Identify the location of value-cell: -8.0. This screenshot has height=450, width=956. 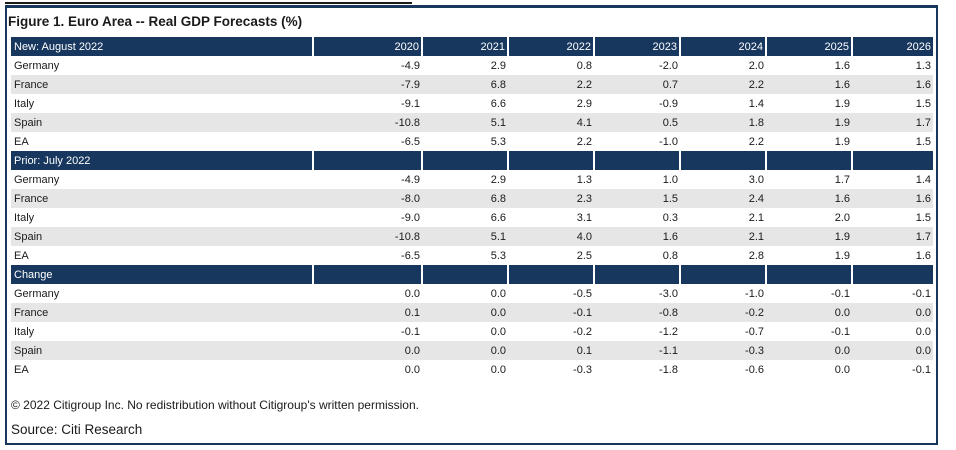
(367, 198).